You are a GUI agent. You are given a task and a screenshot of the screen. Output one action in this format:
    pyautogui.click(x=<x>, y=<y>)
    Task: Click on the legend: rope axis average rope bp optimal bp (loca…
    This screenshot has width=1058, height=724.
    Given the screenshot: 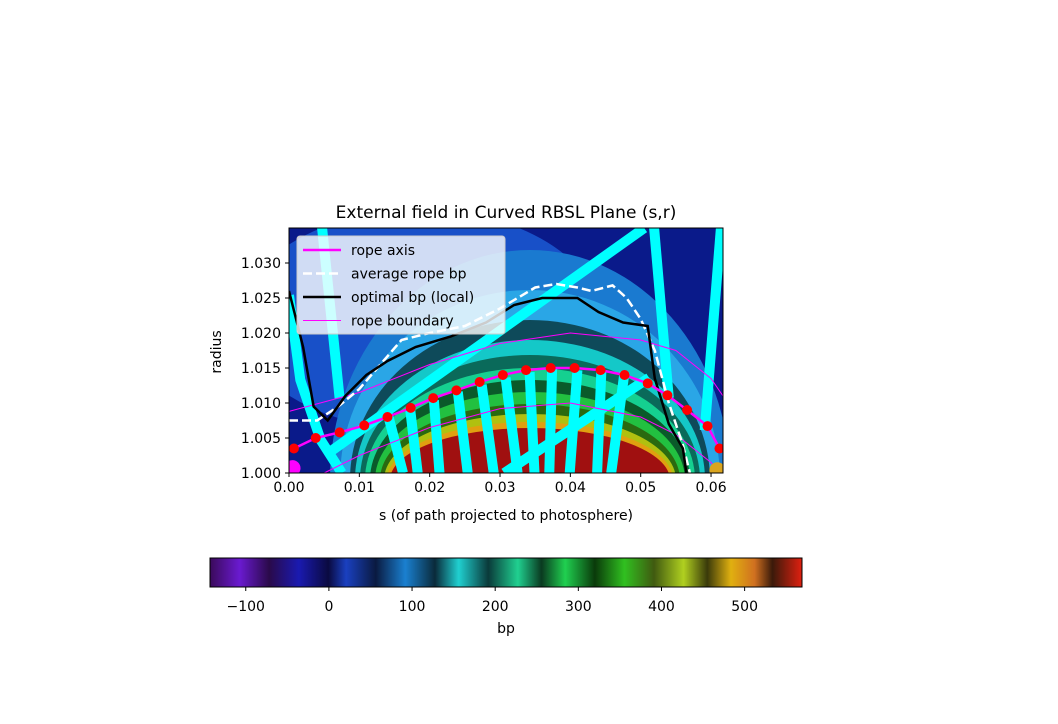 What is the action you would take?
    pyautogui.click(x=401, y=285)
    